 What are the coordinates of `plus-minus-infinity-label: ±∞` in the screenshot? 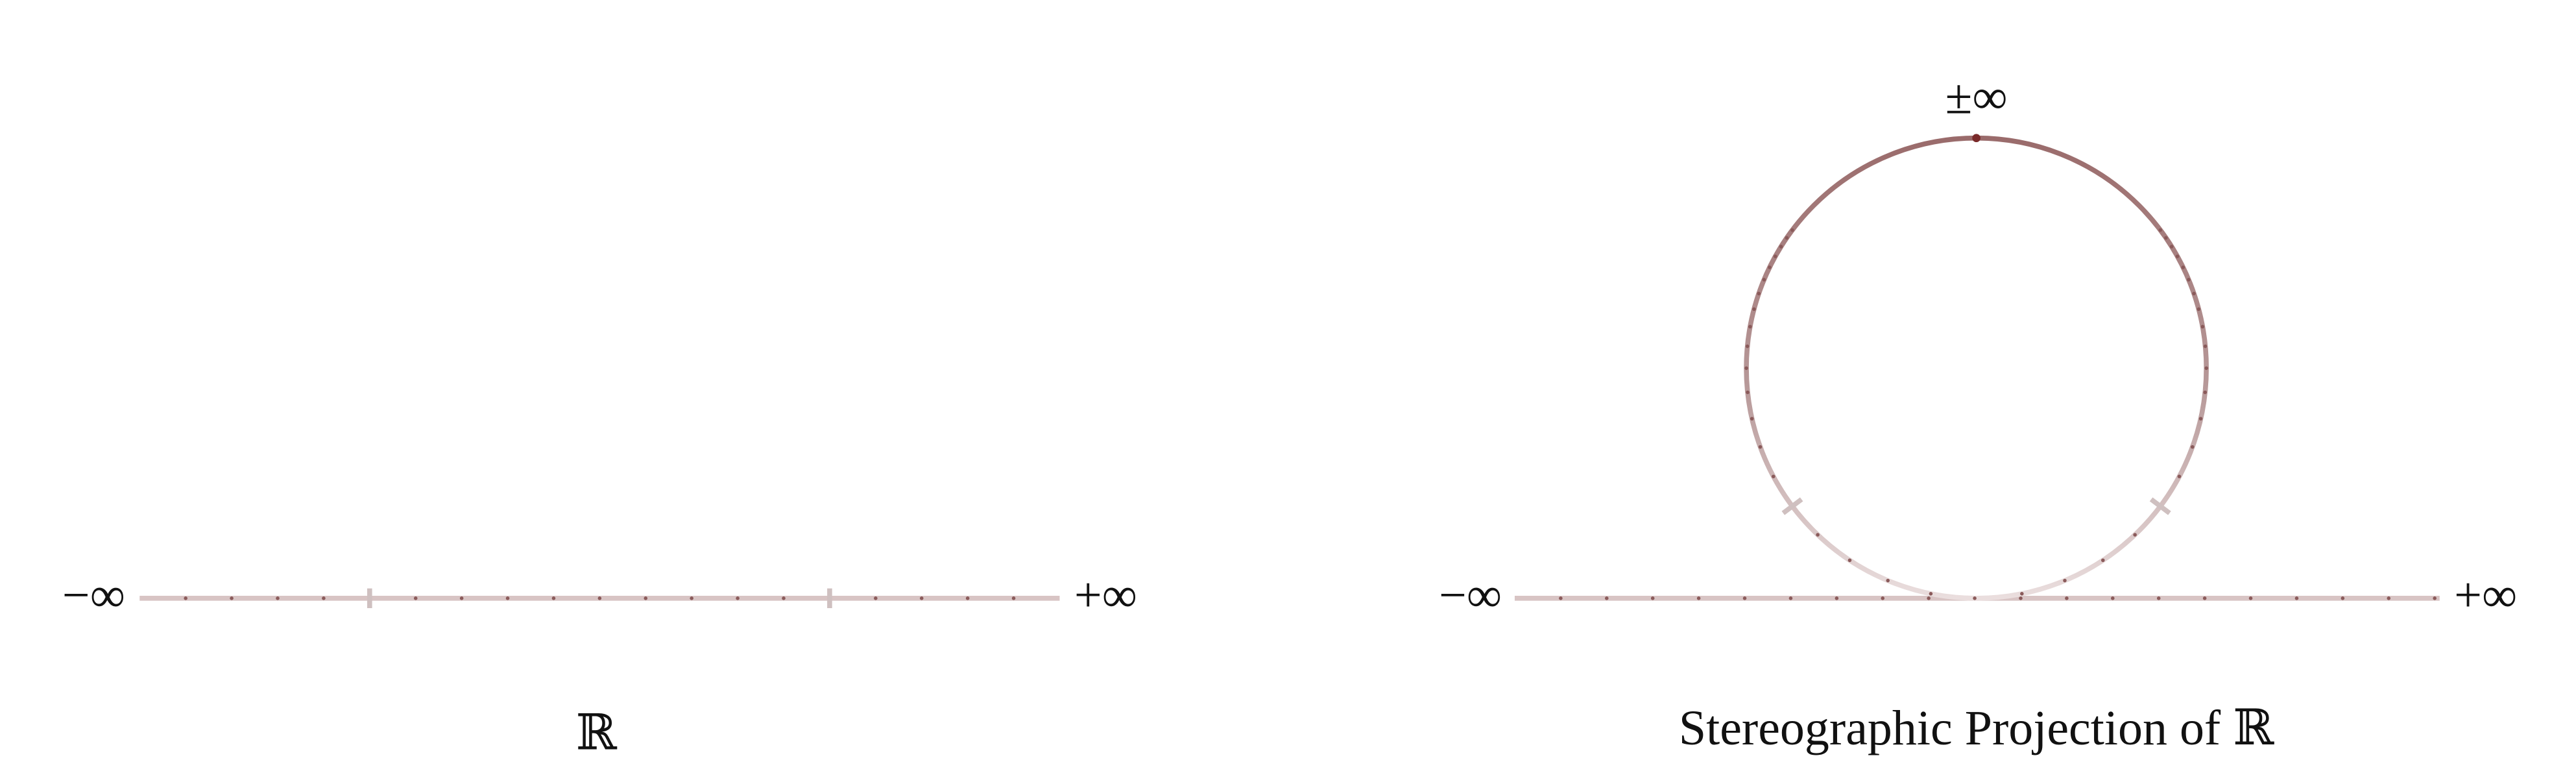 It's located at (1976, 96).